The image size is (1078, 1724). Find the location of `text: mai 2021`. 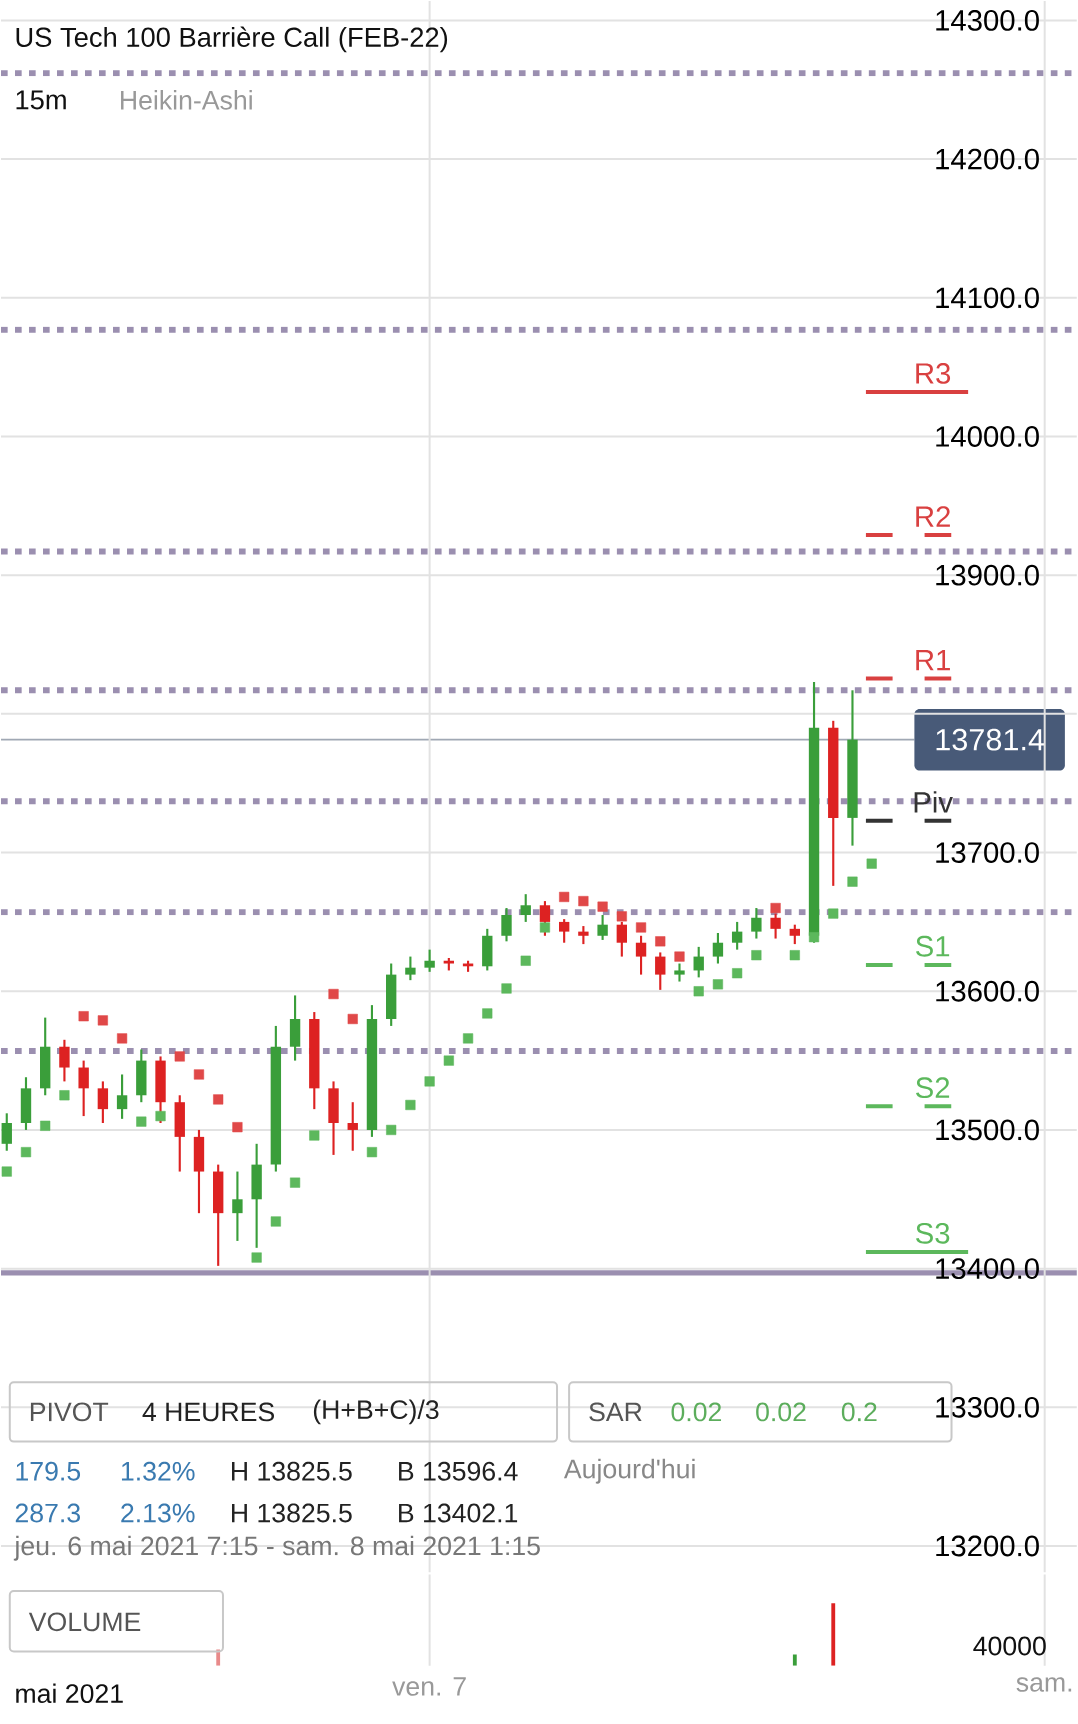

text: mai 2021 is located at coordinates (69, 1693).